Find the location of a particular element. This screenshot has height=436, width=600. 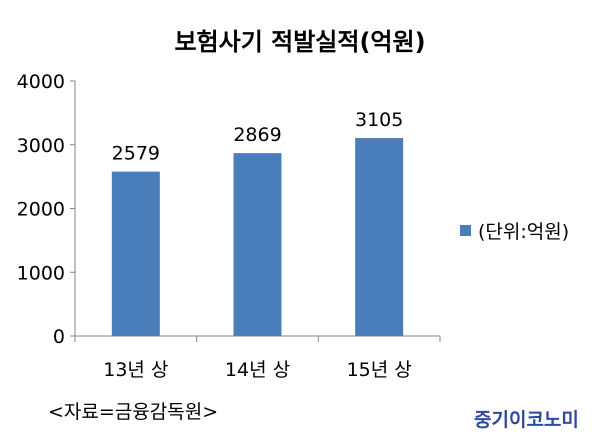

chart-title: 보험사기 적발실적(억원) is located at coordinates (300, 42).